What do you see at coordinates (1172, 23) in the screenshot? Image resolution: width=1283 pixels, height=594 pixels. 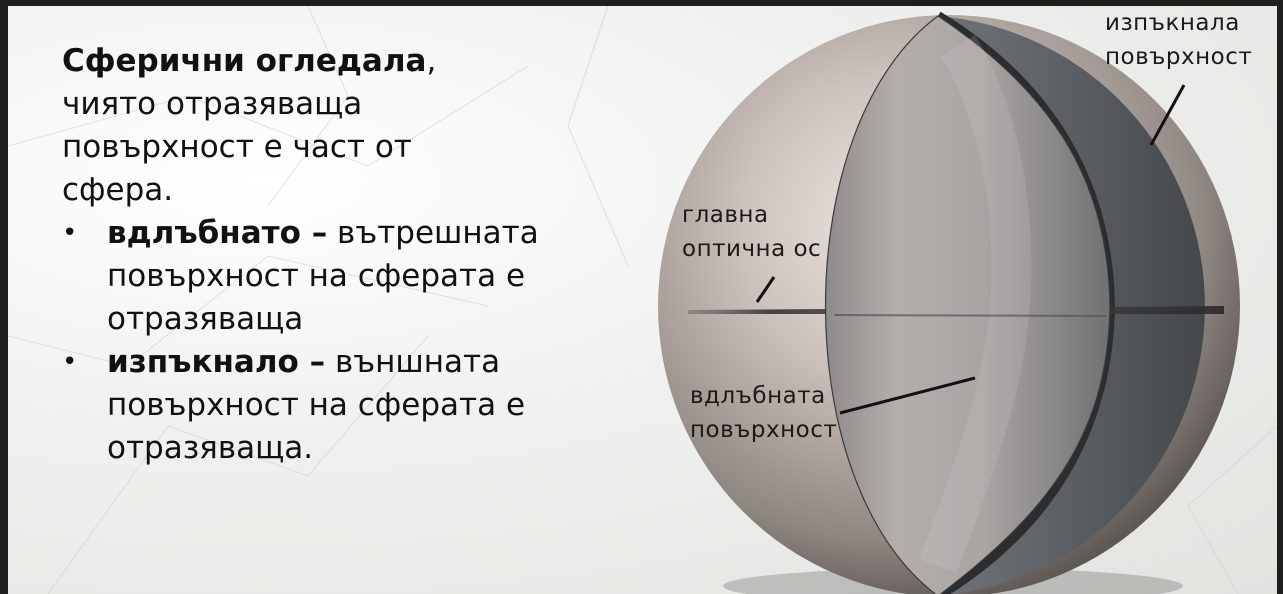 I see `label-line: изпъкнала` at bounding box center [1172, 23].